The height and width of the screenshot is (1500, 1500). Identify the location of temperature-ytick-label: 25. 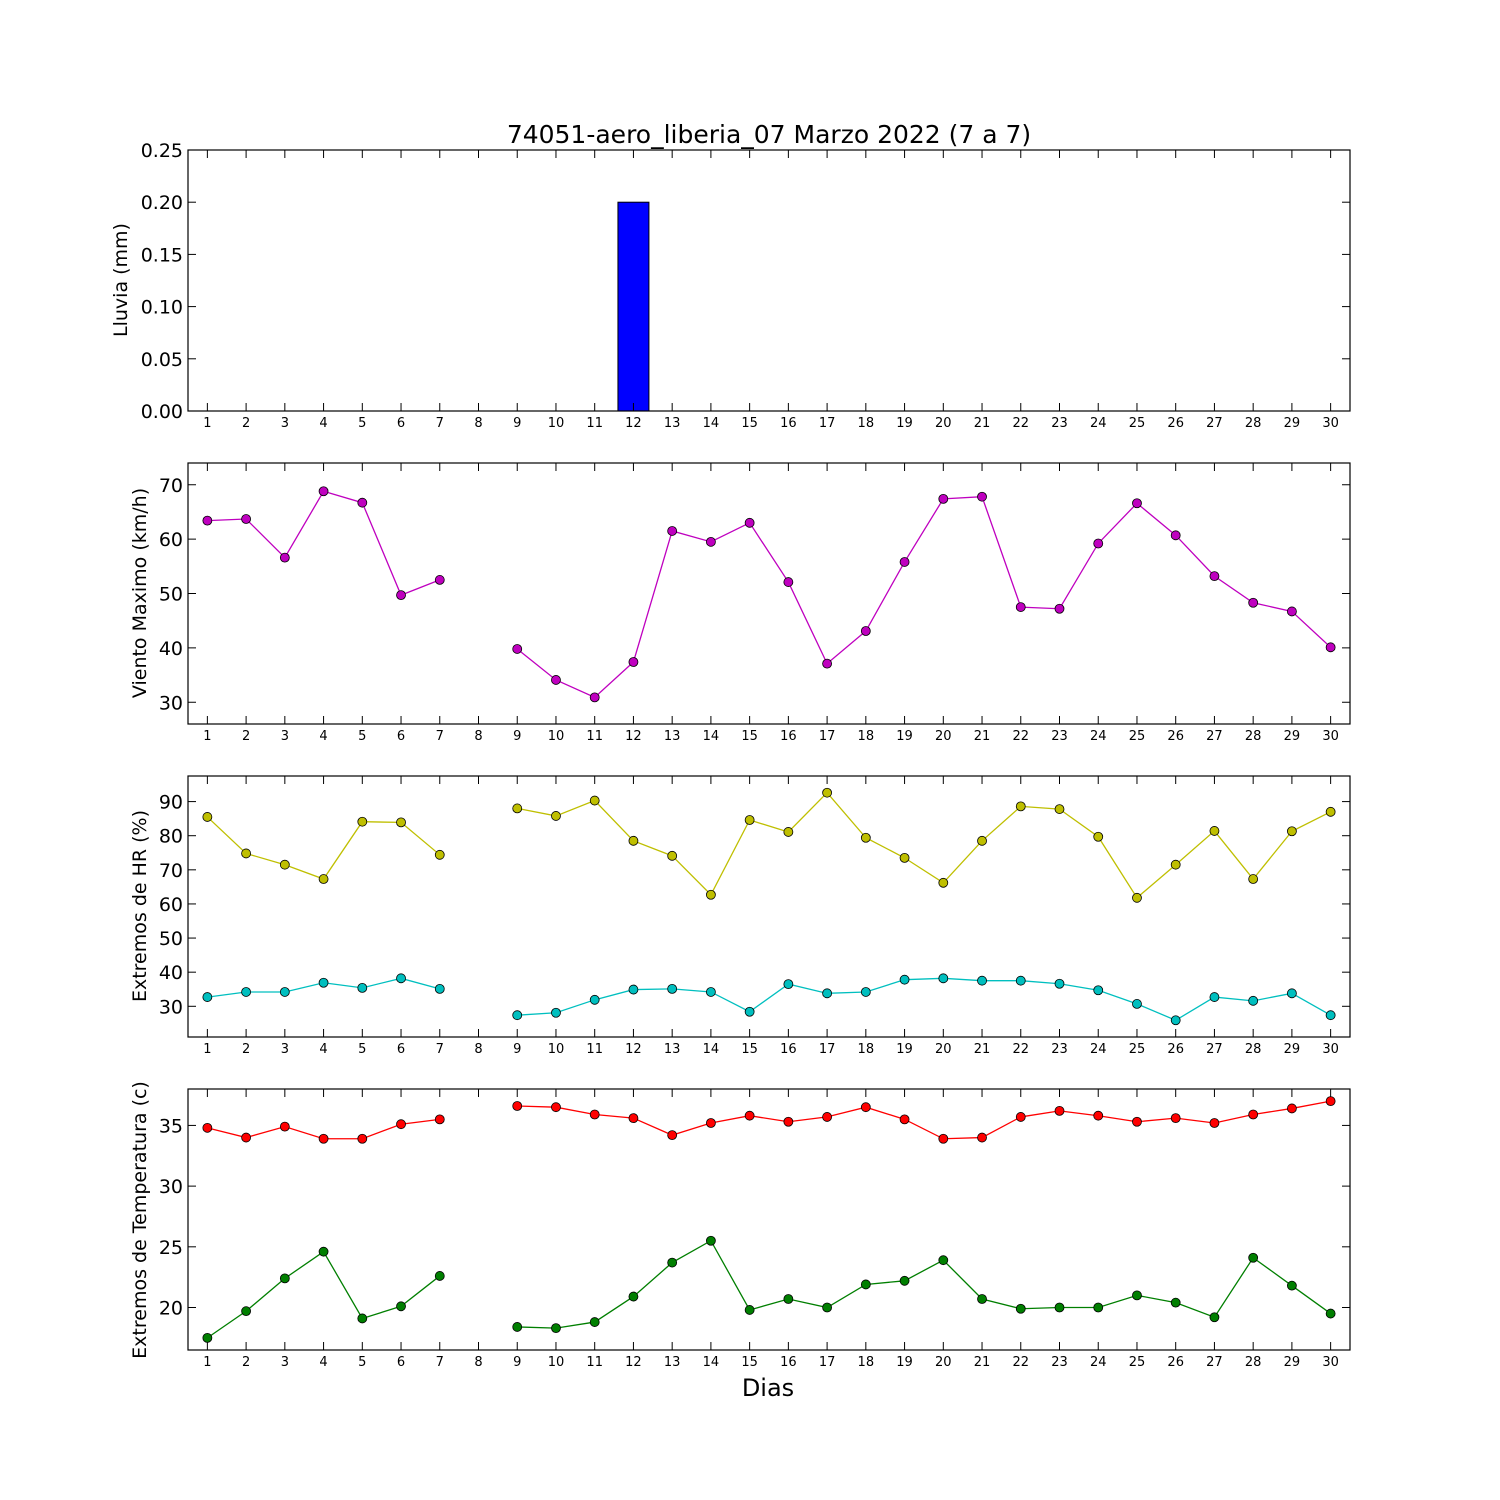
(171, 1248).